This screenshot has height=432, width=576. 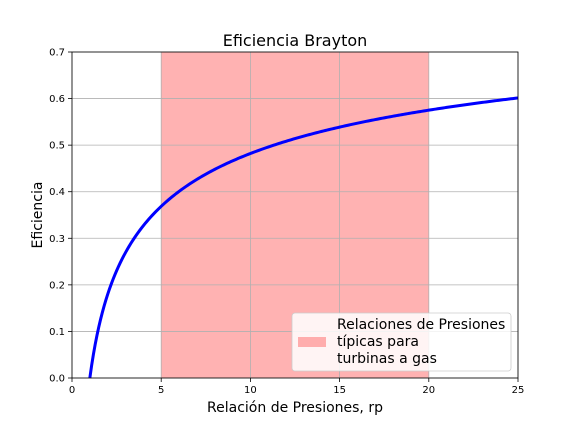 What do you see at coordinates (387, 359) in the screenshot?
I see `legend-label-line-3: turbinas a gas` at bounding box center [387, 359].